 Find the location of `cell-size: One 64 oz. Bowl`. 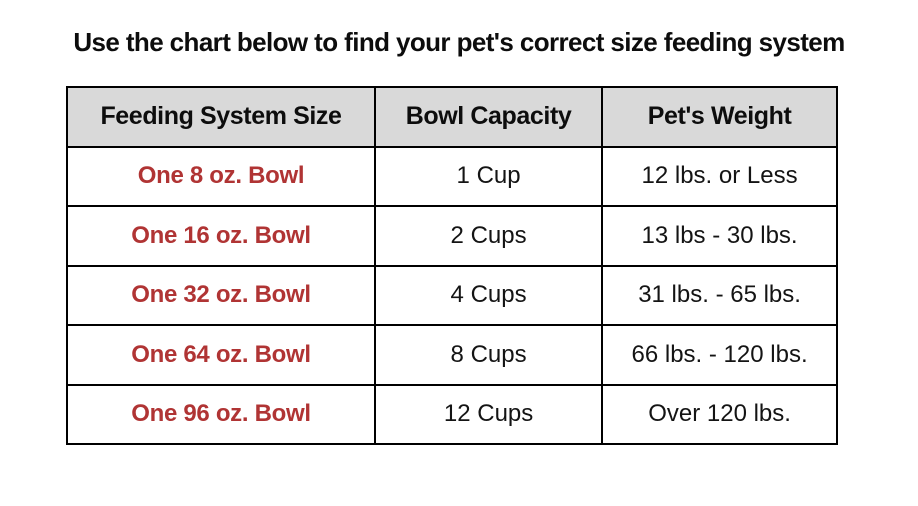

cell-size: One 64 oz. Bowl is located at coordinates (221, 355).